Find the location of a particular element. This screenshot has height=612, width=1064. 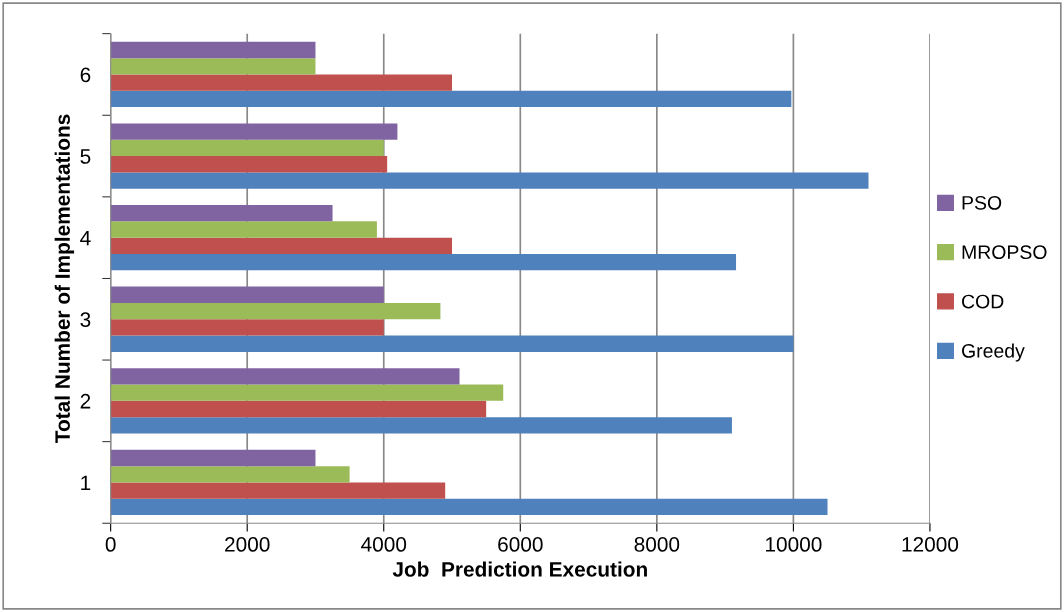

x-tick-label: 4000 is located at coordinates (384, 544).